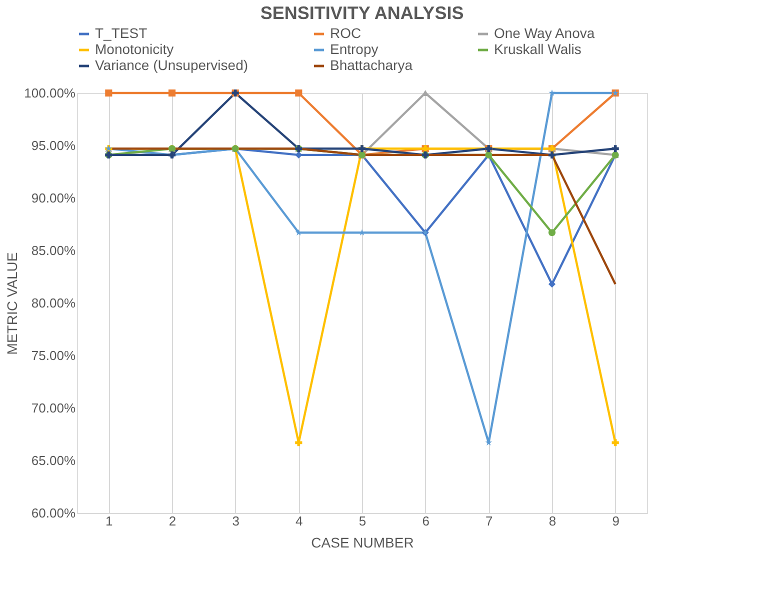  I want to click on legend-label: Entropy, so click(354, 49).